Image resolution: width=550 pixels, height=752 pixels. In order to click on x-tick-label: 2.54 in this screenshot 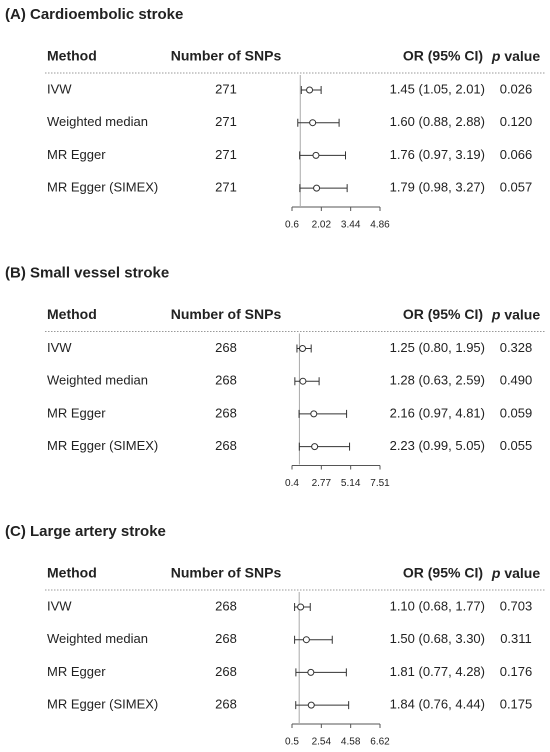, I will do `click(322, 742)`.